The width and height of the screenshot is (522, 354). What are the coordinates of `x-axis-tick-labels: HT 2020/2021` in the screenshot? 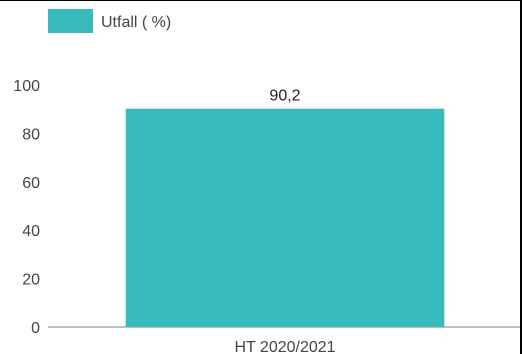 It's located at (284, 346).